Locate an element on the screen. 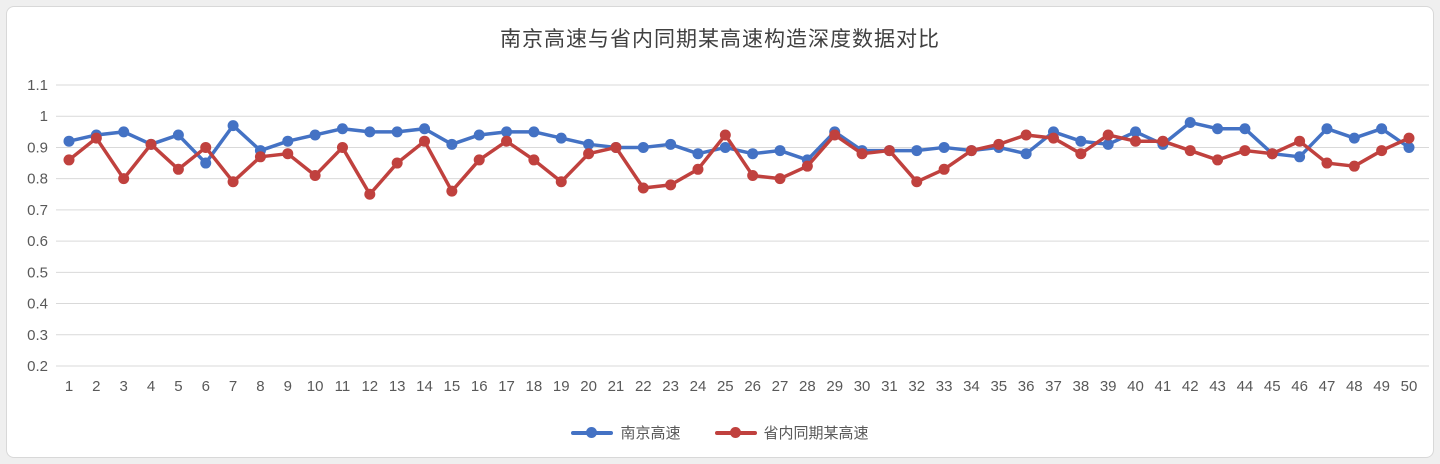  x-axis-tick-label: 9 is located at coordinates (288, 386).